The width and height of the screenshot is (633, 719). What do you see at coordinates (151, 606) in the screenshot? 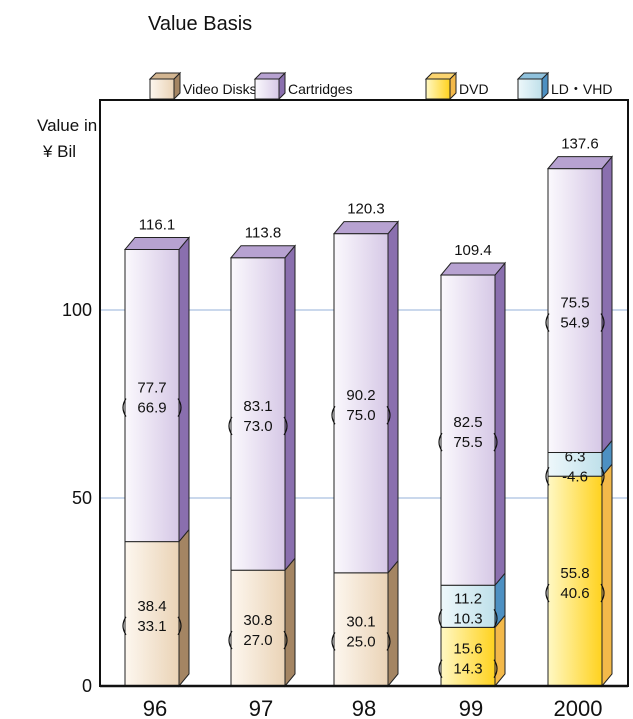
I see `segment-value-label: 38.4` at bounding box center [151, 606].